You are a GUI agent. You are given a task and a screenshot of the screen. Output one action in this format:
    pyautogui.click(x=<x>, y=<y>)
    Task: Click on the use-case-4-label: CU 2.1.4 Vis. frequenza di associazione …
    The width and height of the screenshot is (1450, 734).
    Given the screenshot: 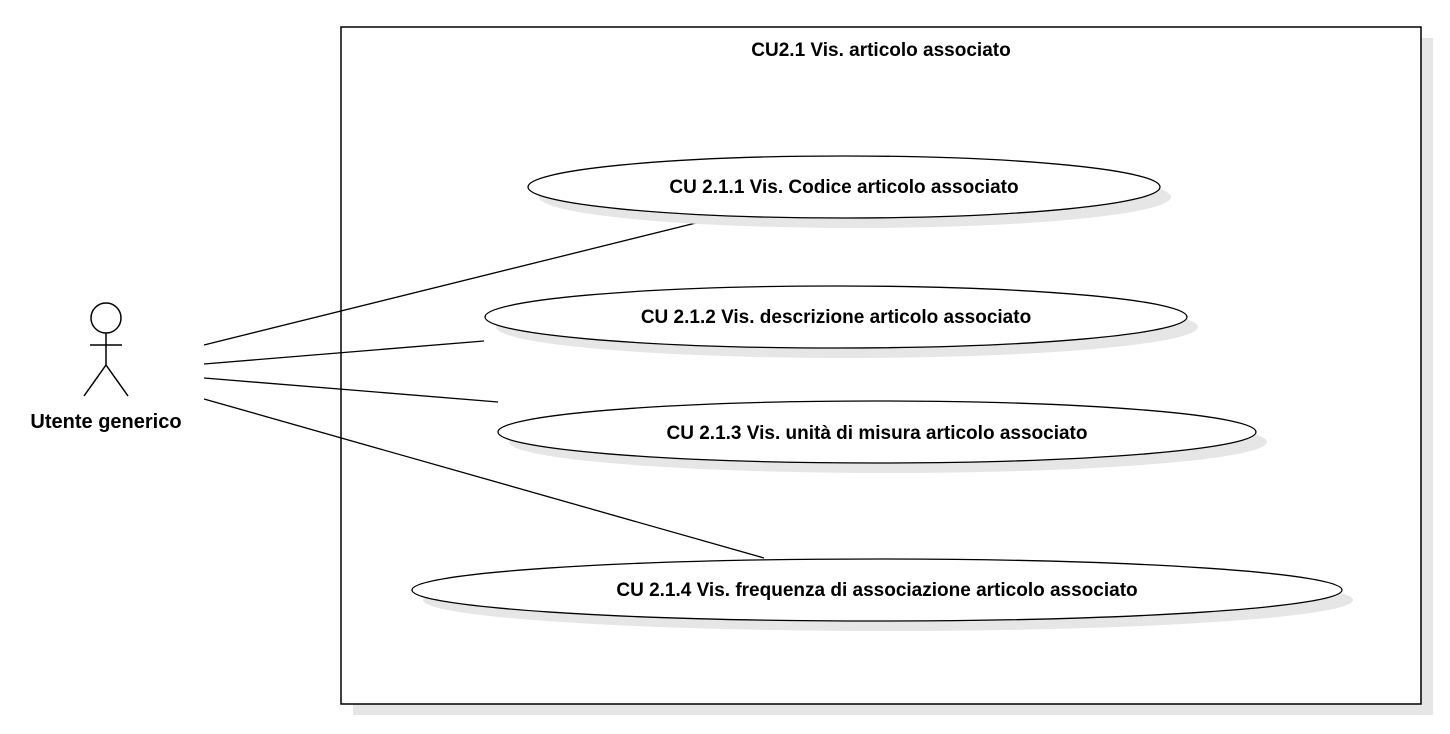 What is the action you would take?
    pyautogui.click(x=876, y=590)
    